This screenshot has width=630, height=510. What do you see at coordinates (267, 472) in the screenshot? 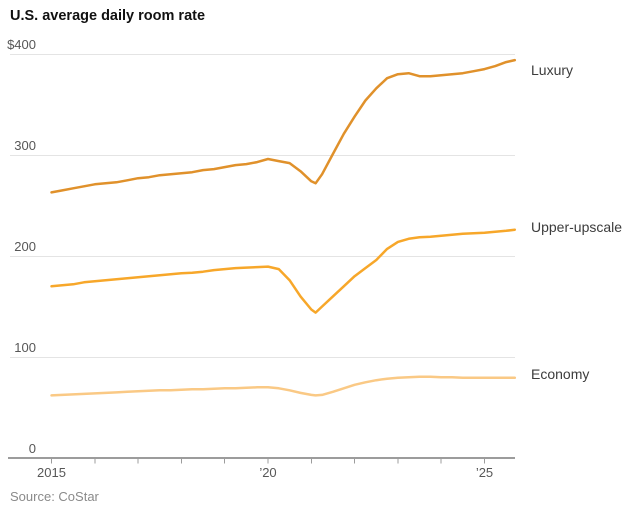
I see `x-tick-label: ’20` at bounding box center [267, 472].